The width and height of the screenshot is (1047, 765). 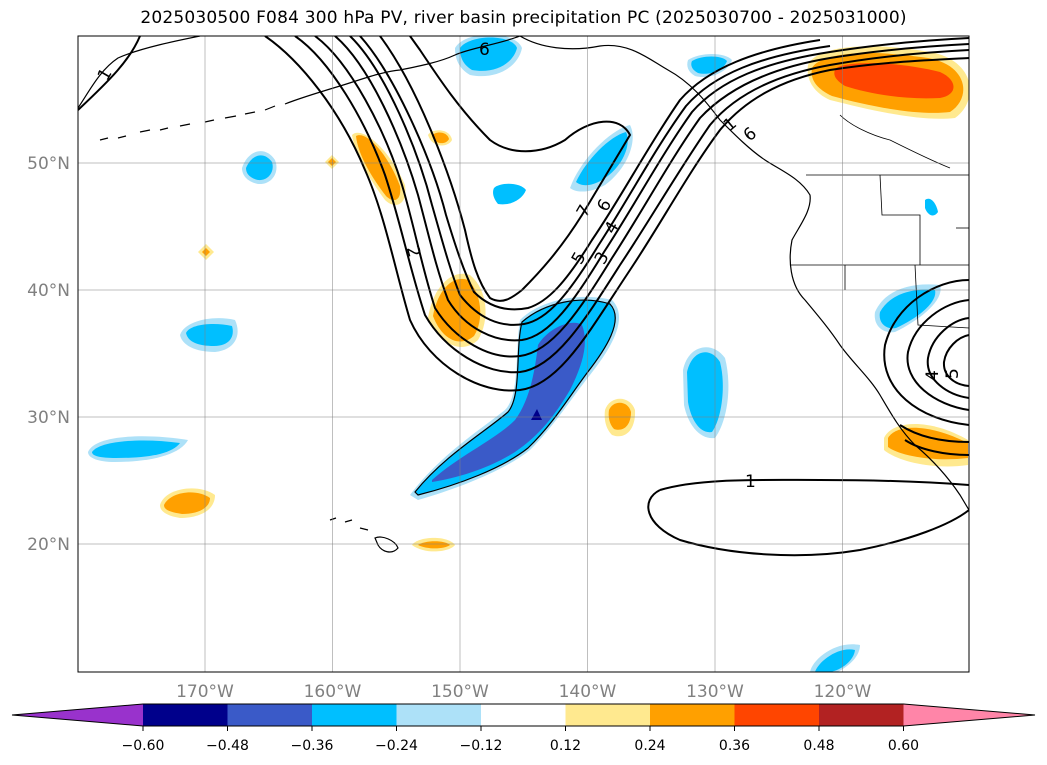 I want to click on colorbar-tick-label: 0.36, so click(x=734, y=746).